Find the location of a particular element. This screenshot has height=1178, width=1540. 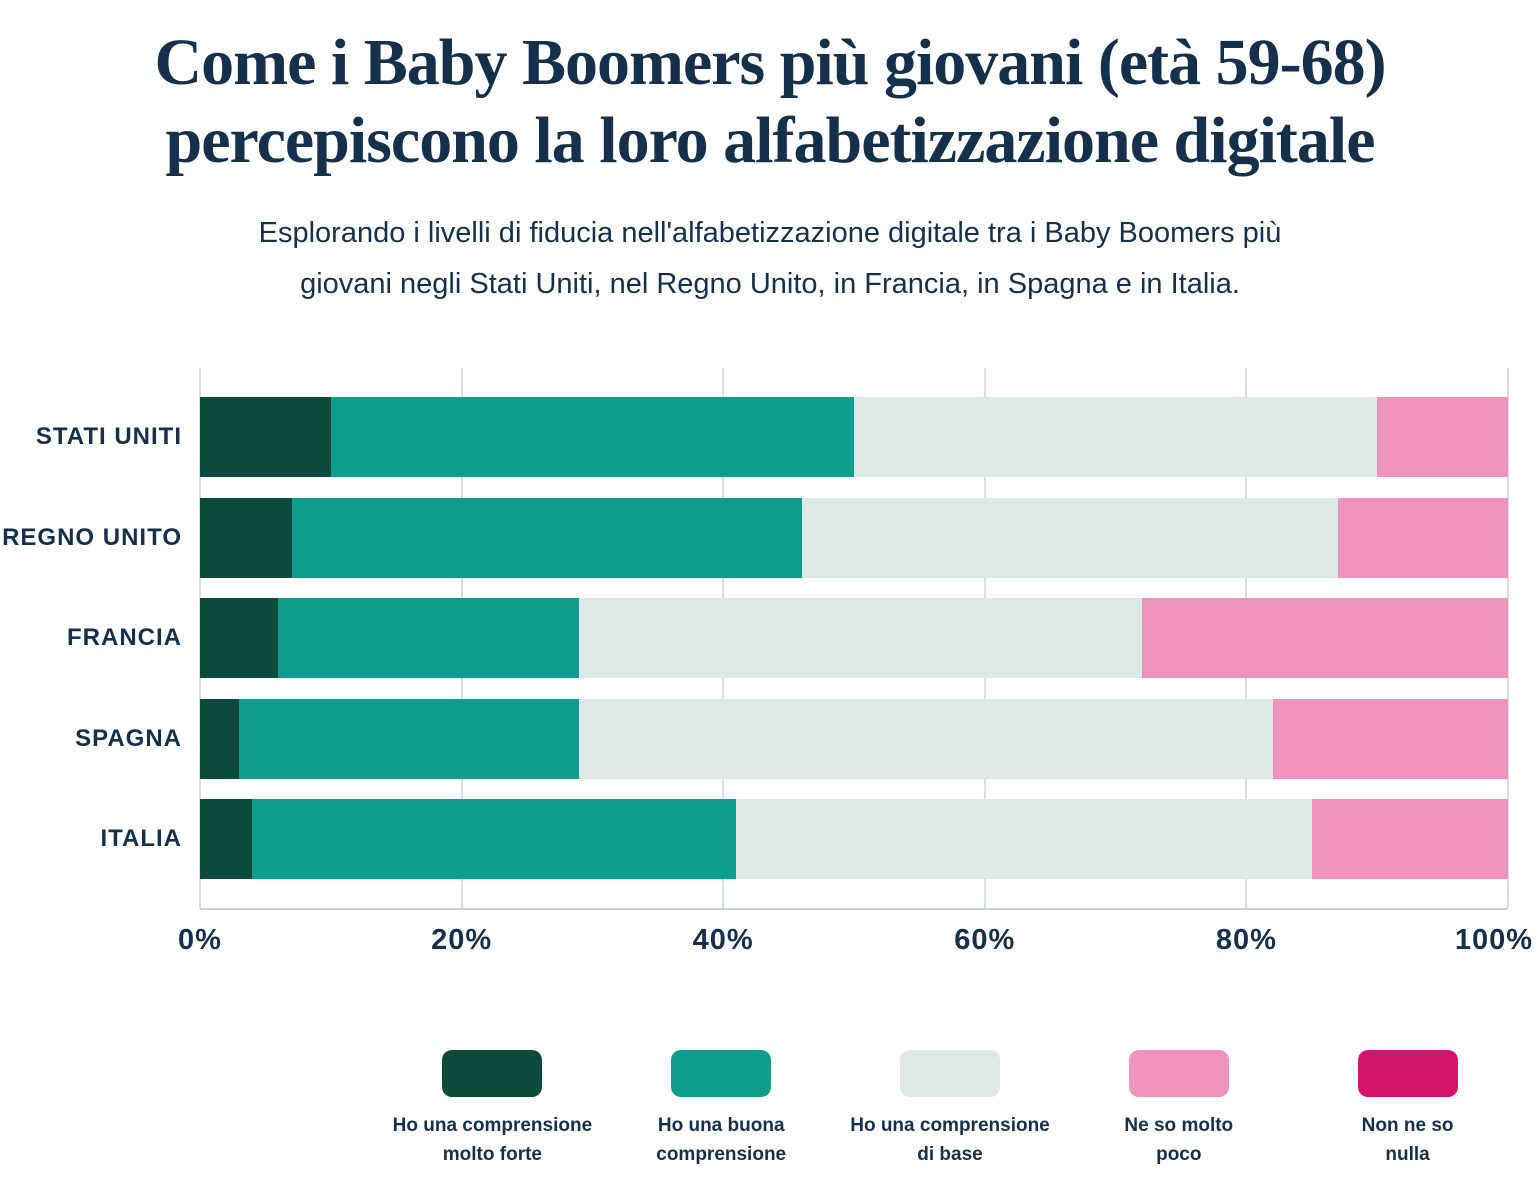

legend-item-label: Ho una comprensione molto forte is located at coordinates (492, 1140).